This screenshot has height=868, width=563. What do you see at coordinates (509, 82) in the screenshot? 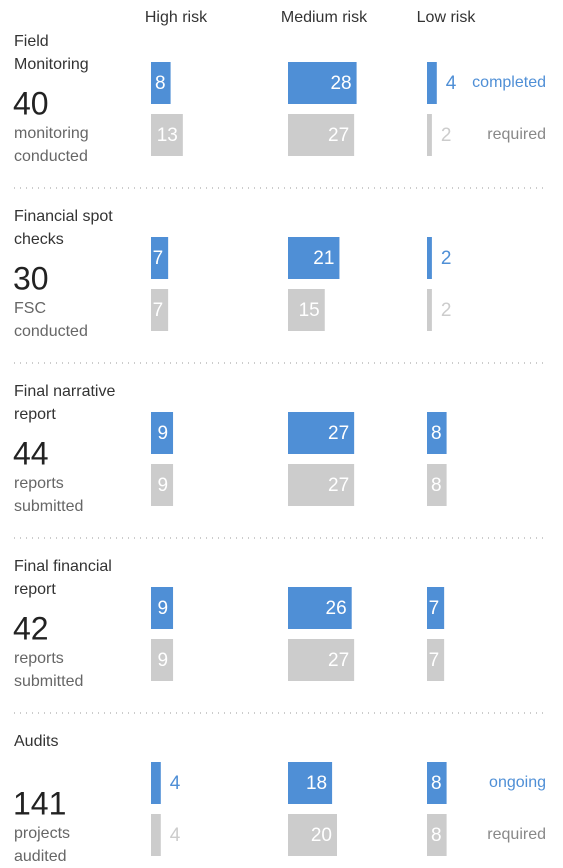
I see `legend-label: completed` at bounding box center [509, 82].